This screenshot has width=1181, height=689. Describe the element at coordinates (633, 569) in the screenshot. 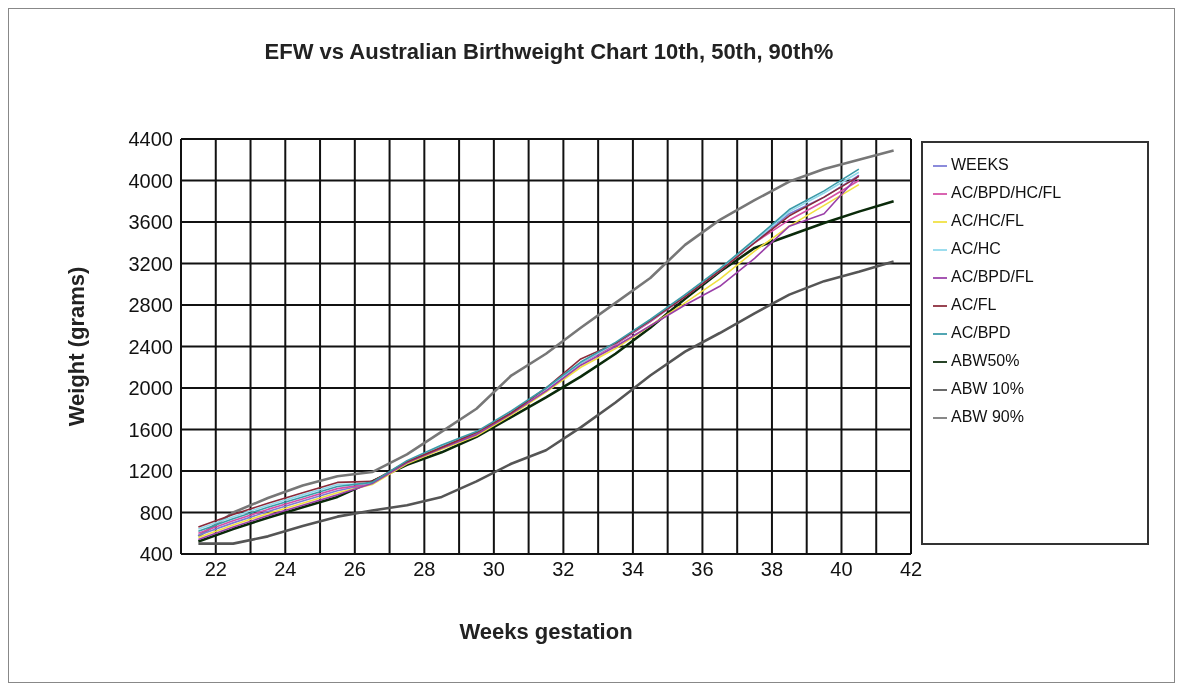

I see `x-tick-label: 34` at that location.